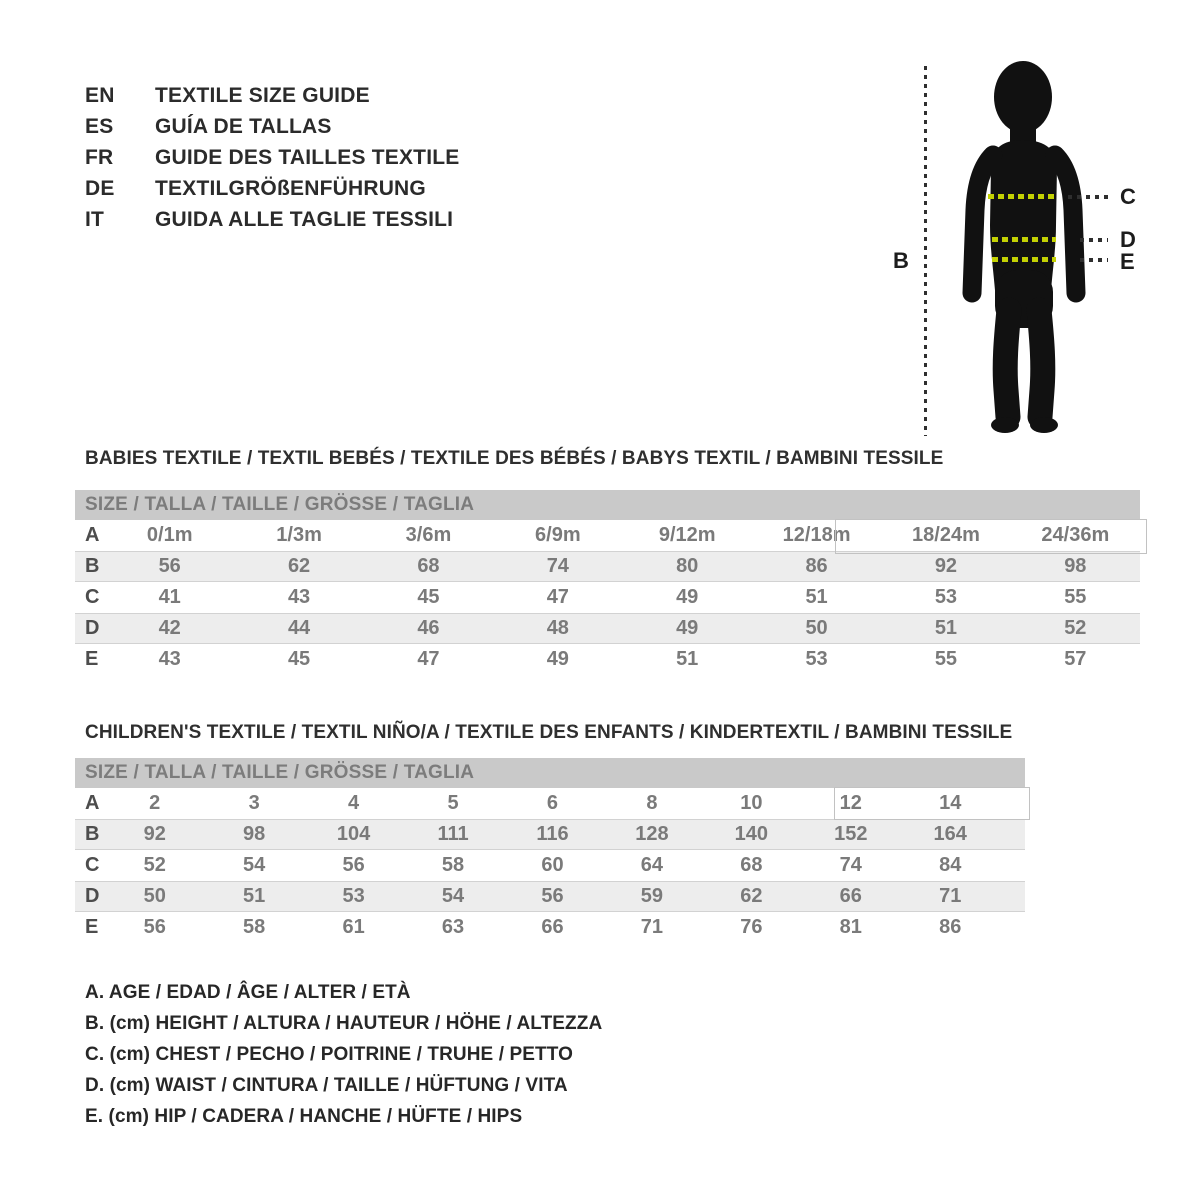  What do you see at coordinates (622, 566) in the screenshot?
I see `row-cells: 56 62 68 74 80 86 92 98` at bounding box center [622, 566].